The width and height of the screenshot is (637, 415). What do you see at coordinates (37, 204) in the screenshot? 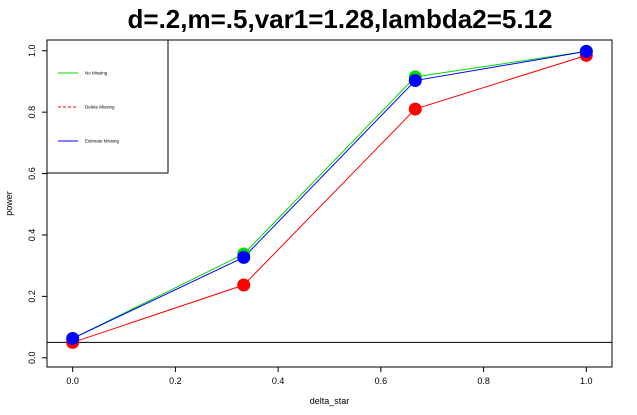
I see `y-axis: 0.0 0.2 0.4 0.6 0.8 1.0` at bounding box center [37, 204].